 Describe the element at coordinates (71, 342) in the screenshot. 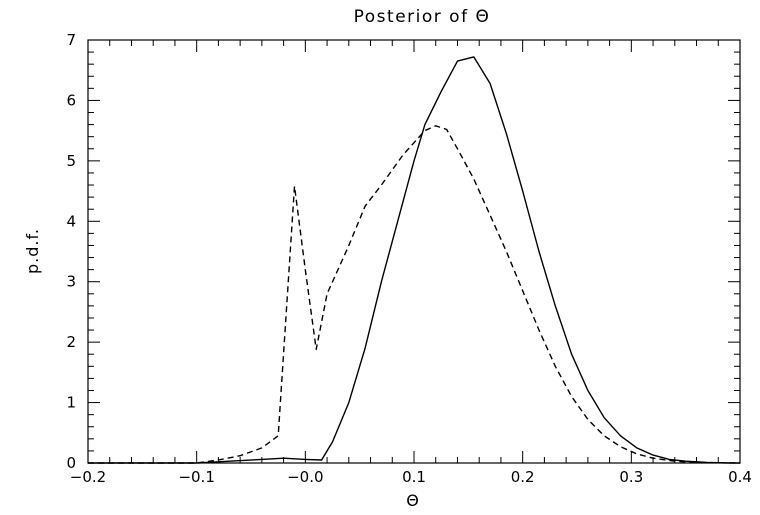

I see `y-tick-label: 2` at that location.